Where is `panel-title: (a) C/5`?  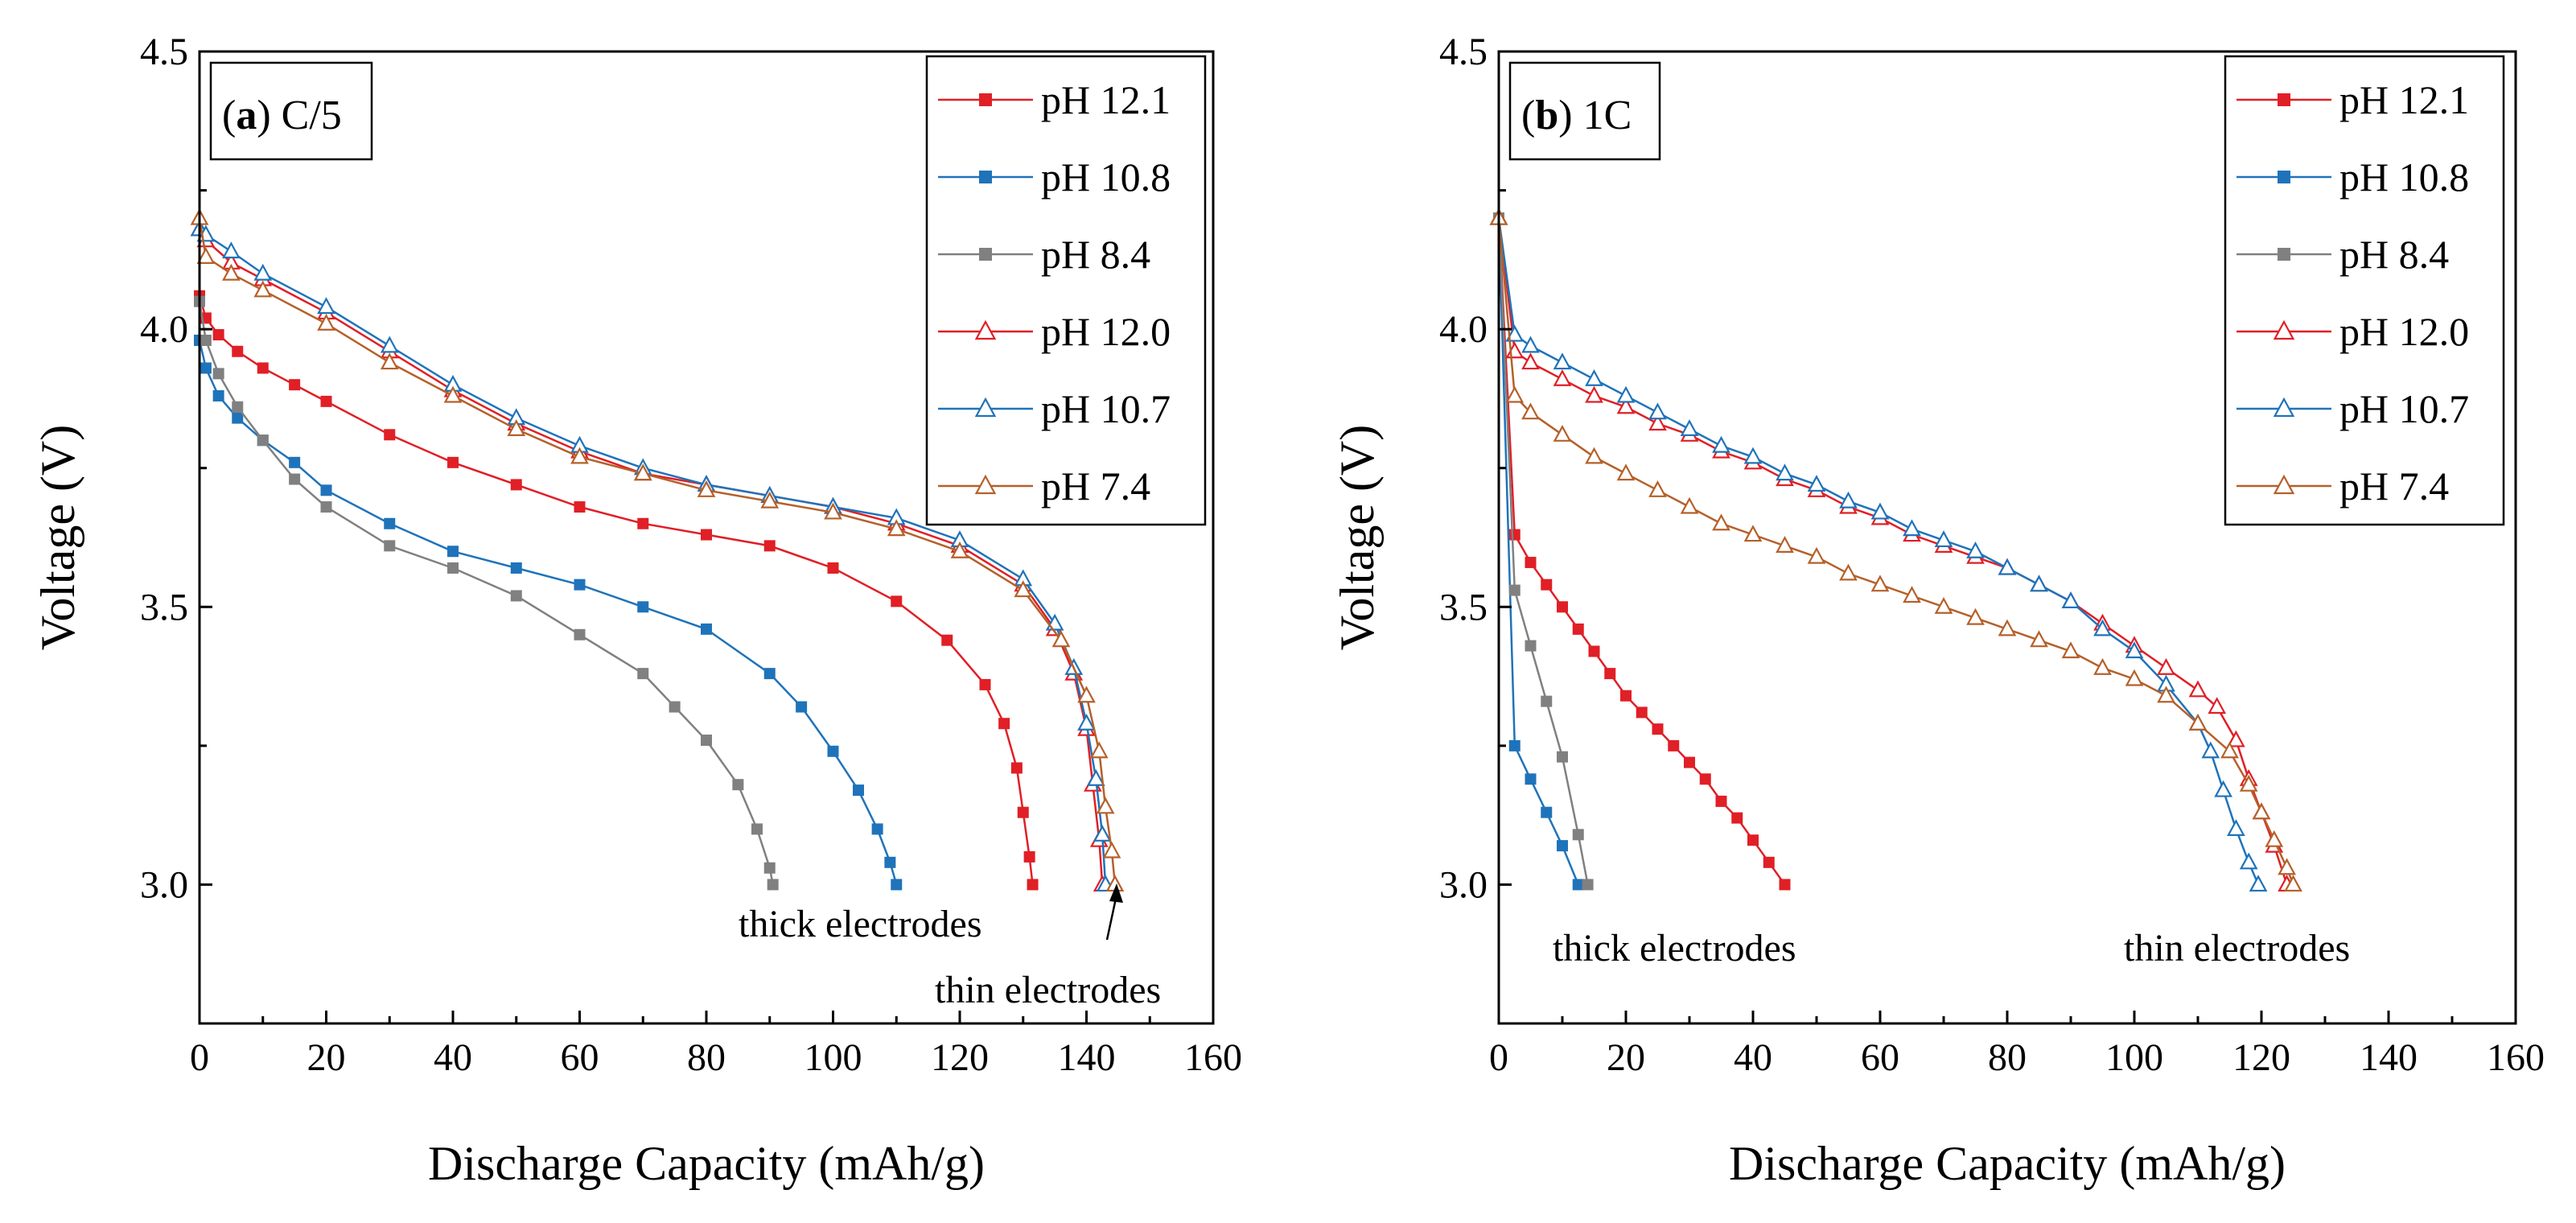
panel-title: (a) C/5 is located at coordinates (282, 115).